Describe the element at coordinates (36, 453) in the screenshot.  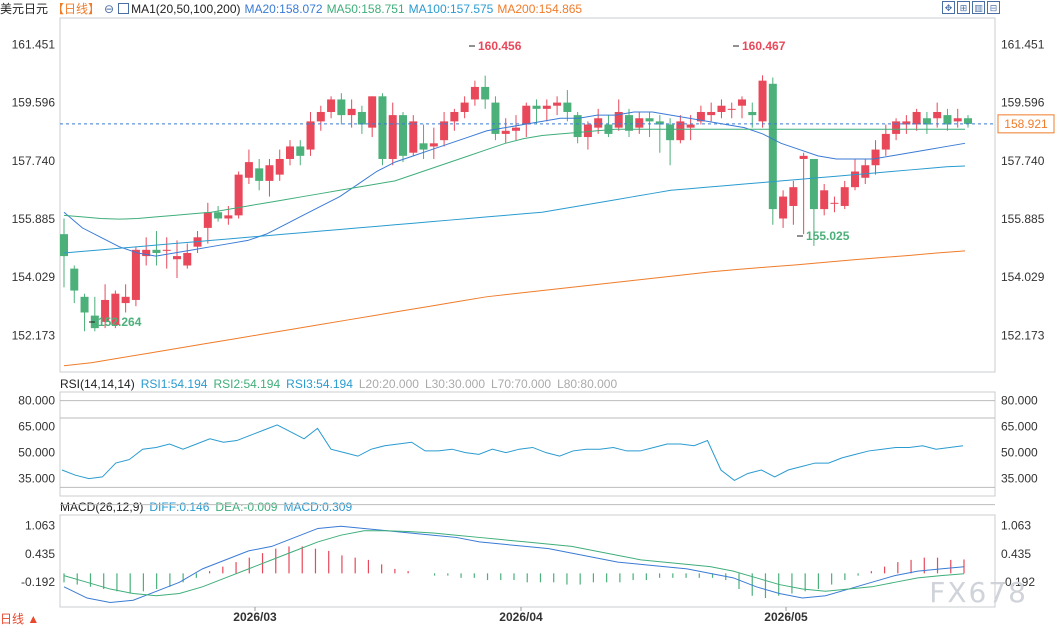
I see `rsi-tick-left: 50.000` at that location.